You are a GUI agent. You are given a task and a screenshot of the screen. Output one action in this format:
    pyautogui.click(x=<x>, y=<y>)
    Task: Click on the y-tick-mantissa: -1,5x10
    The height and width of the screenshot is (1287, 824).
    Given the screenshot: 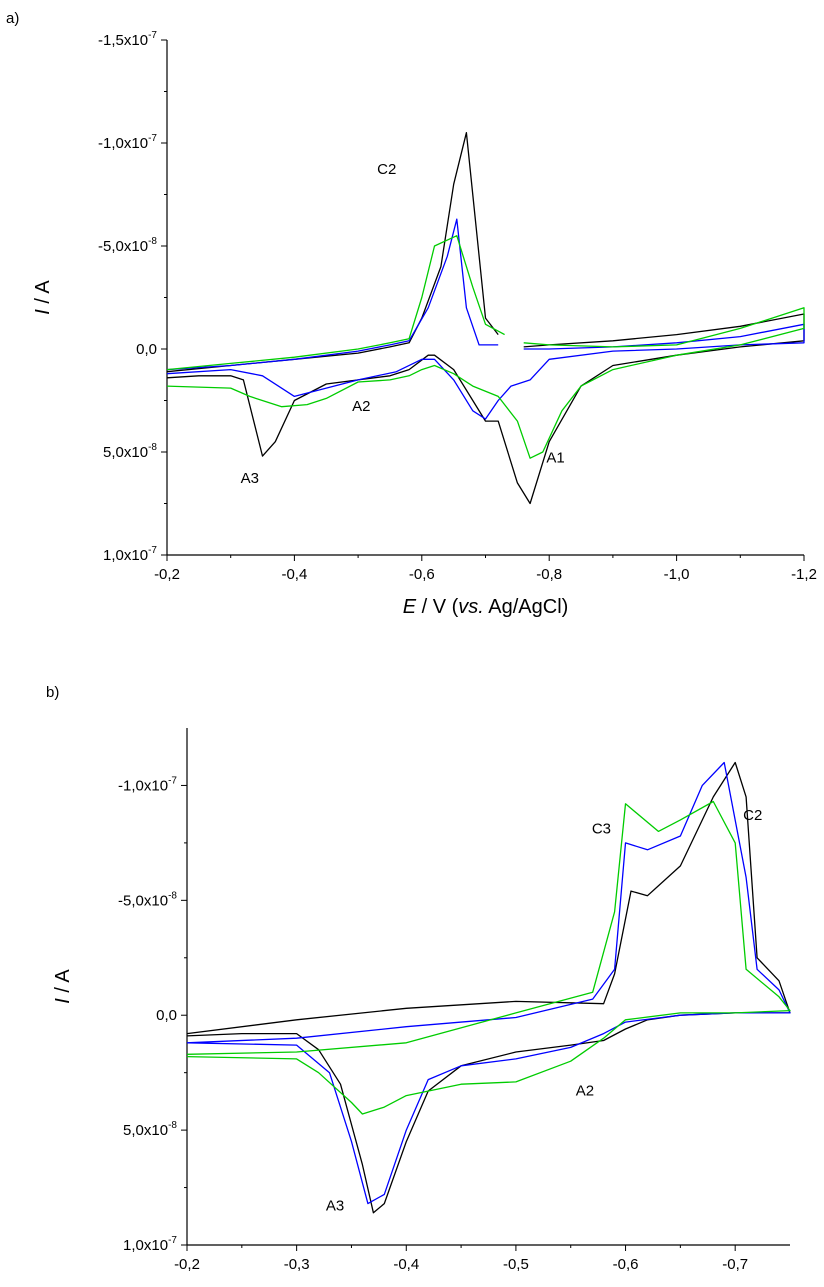 What is the action you would take?
    pyautogui.click(x=123, y=40)
    